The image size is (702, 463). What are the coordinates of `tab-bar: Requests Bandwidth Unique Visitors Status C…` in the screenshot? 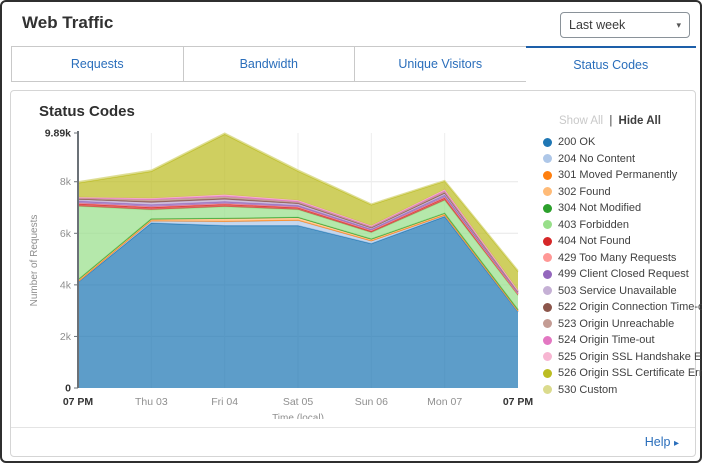 It's located at (353, 64).